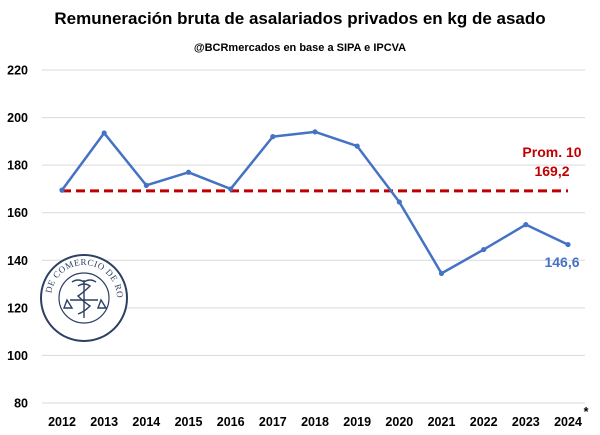 The width and height of the screenshot is (600, 435). What do you see at coordinates (104, 422) in the screenshot?
I see `x-tick-label: 2013` at bounding box center [104, 422].